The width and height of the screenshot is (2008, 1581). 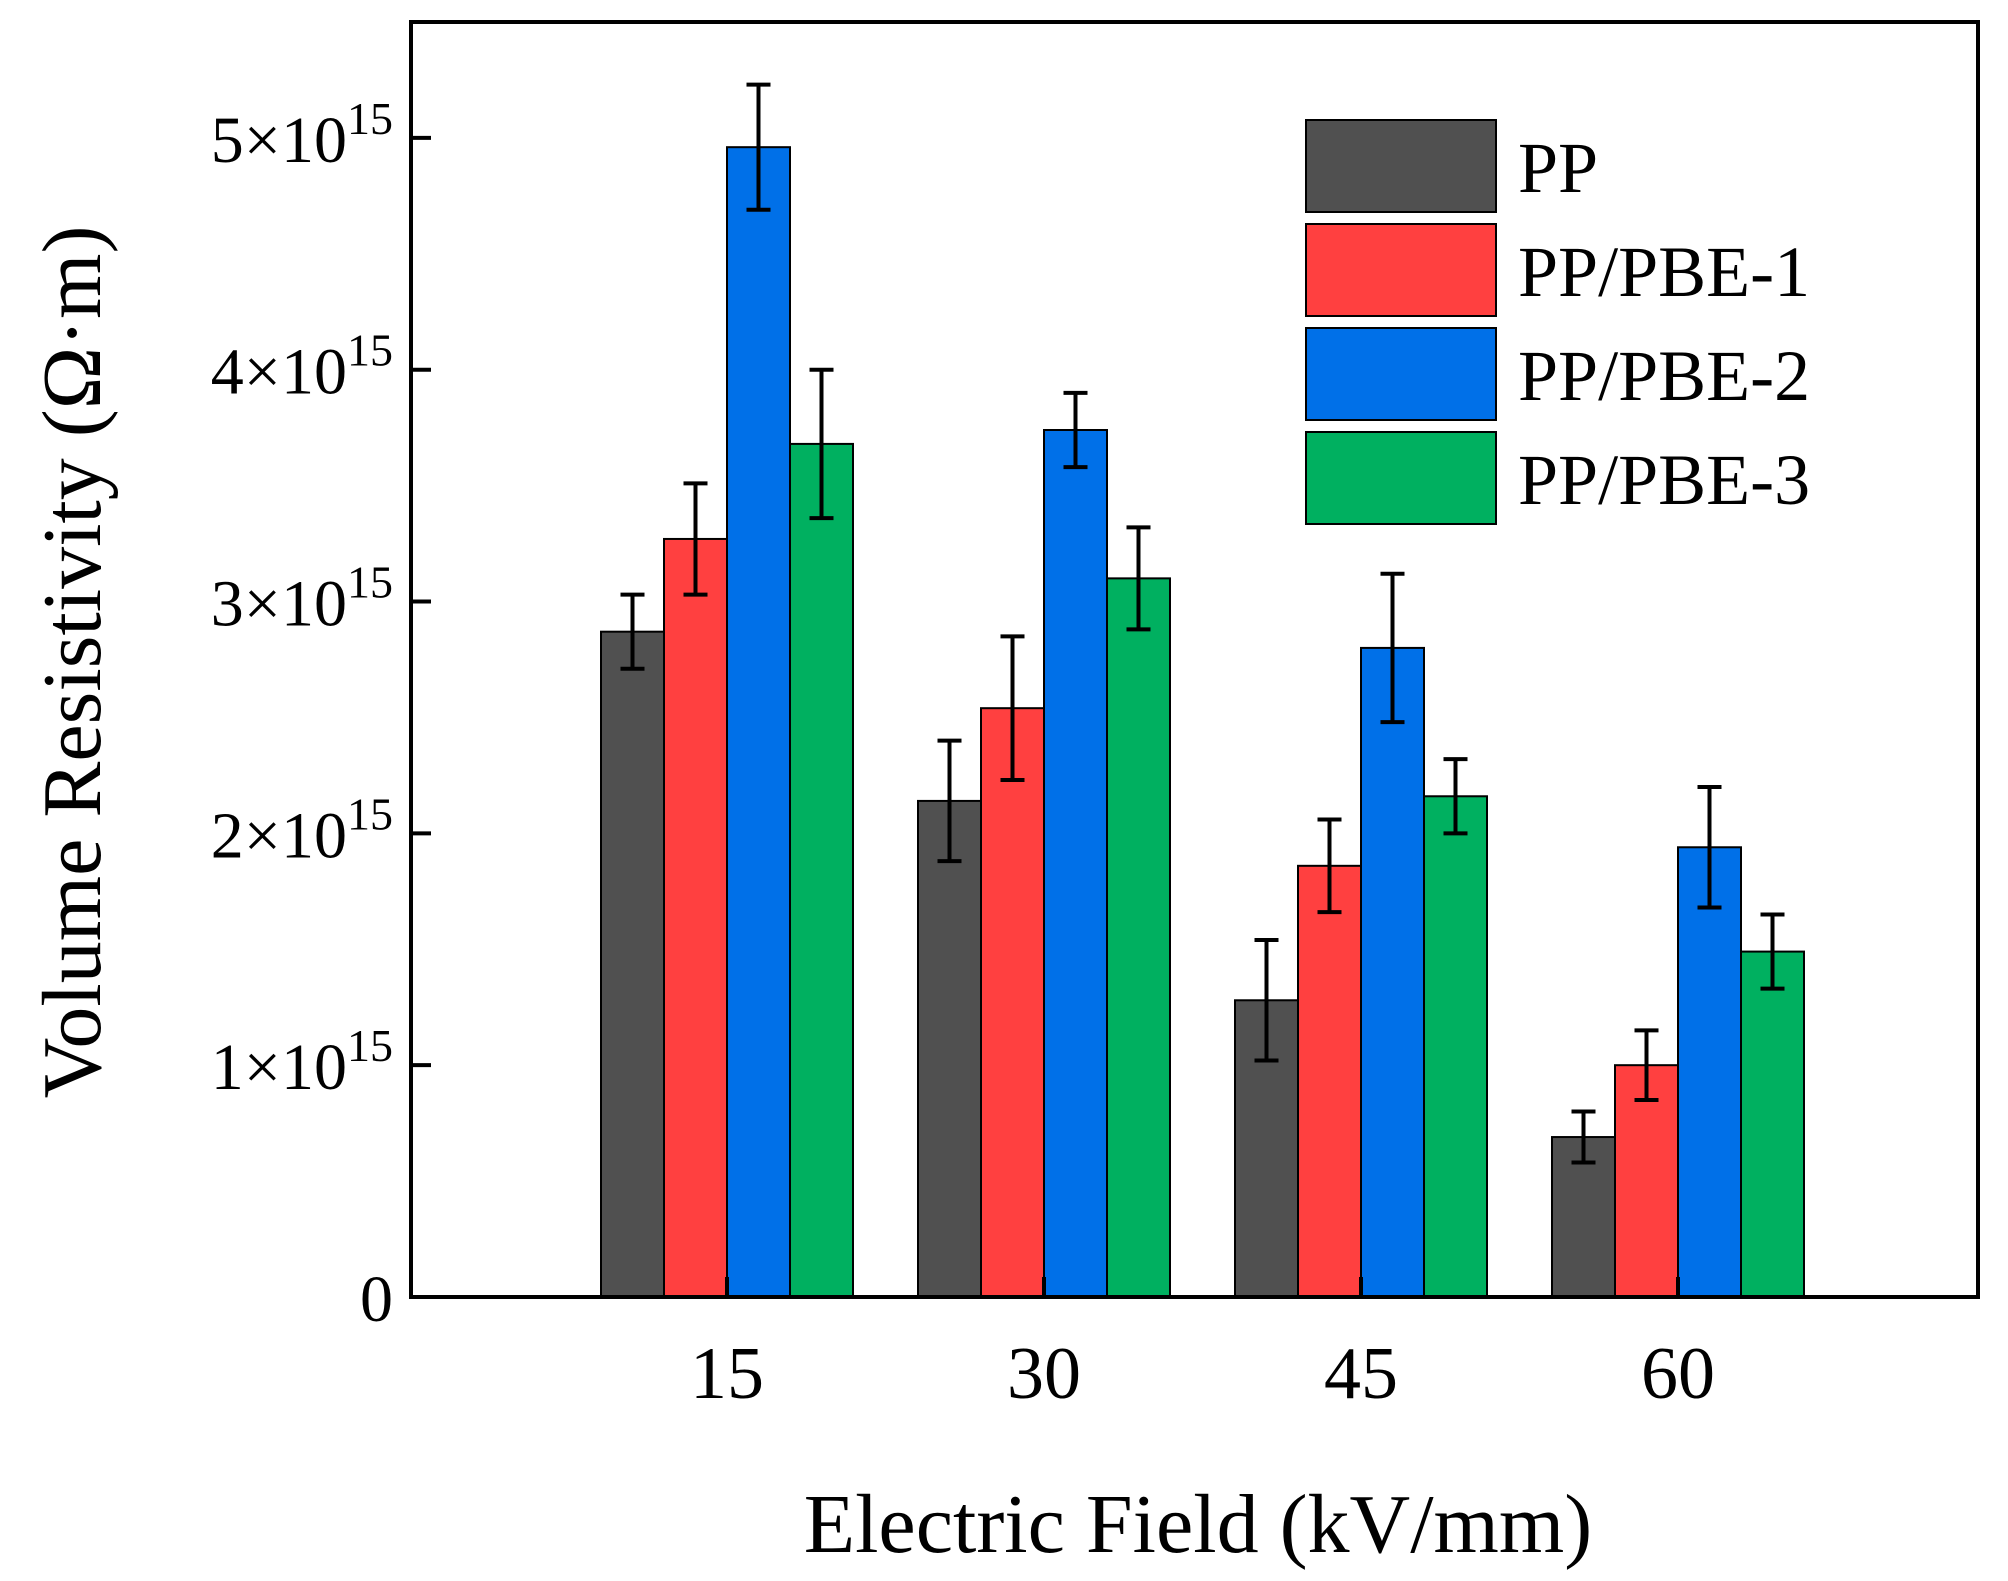 What do you see at coordinates (1198, 1524) in the screenshot?
I see `x-axis-title: Electric Field (kV/mm)` at bounding box center [1198, 1524].